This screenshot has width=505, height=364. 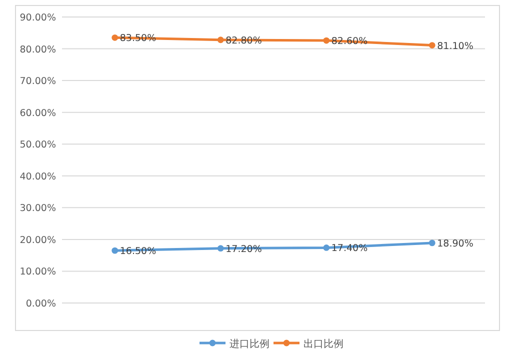 I want to click on data-label: 81.10%, so click(x=455, y=46).